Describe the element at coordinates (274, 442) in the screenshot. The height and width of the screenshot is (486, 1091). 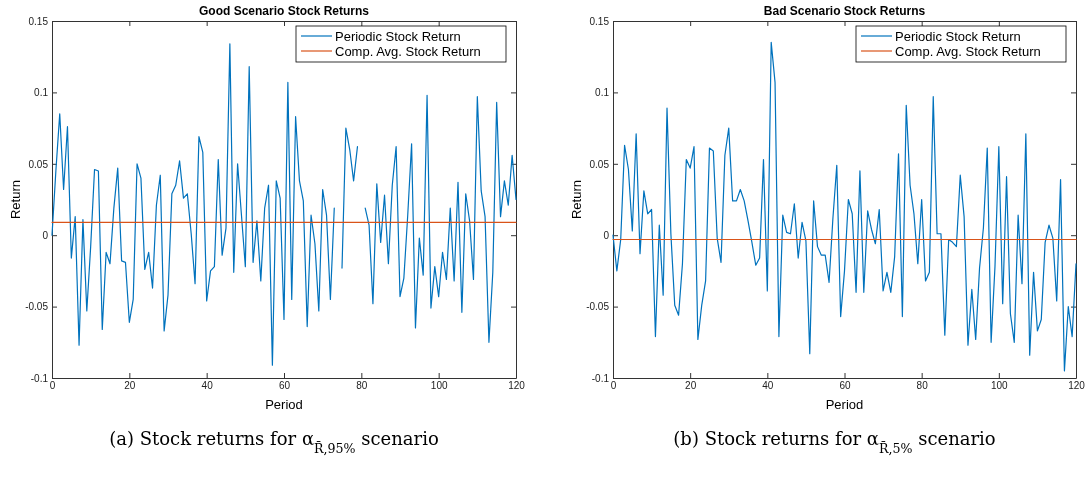
I see `text: (a) Stock returns for α$_{R̄,95%}$ scenario` at that location.